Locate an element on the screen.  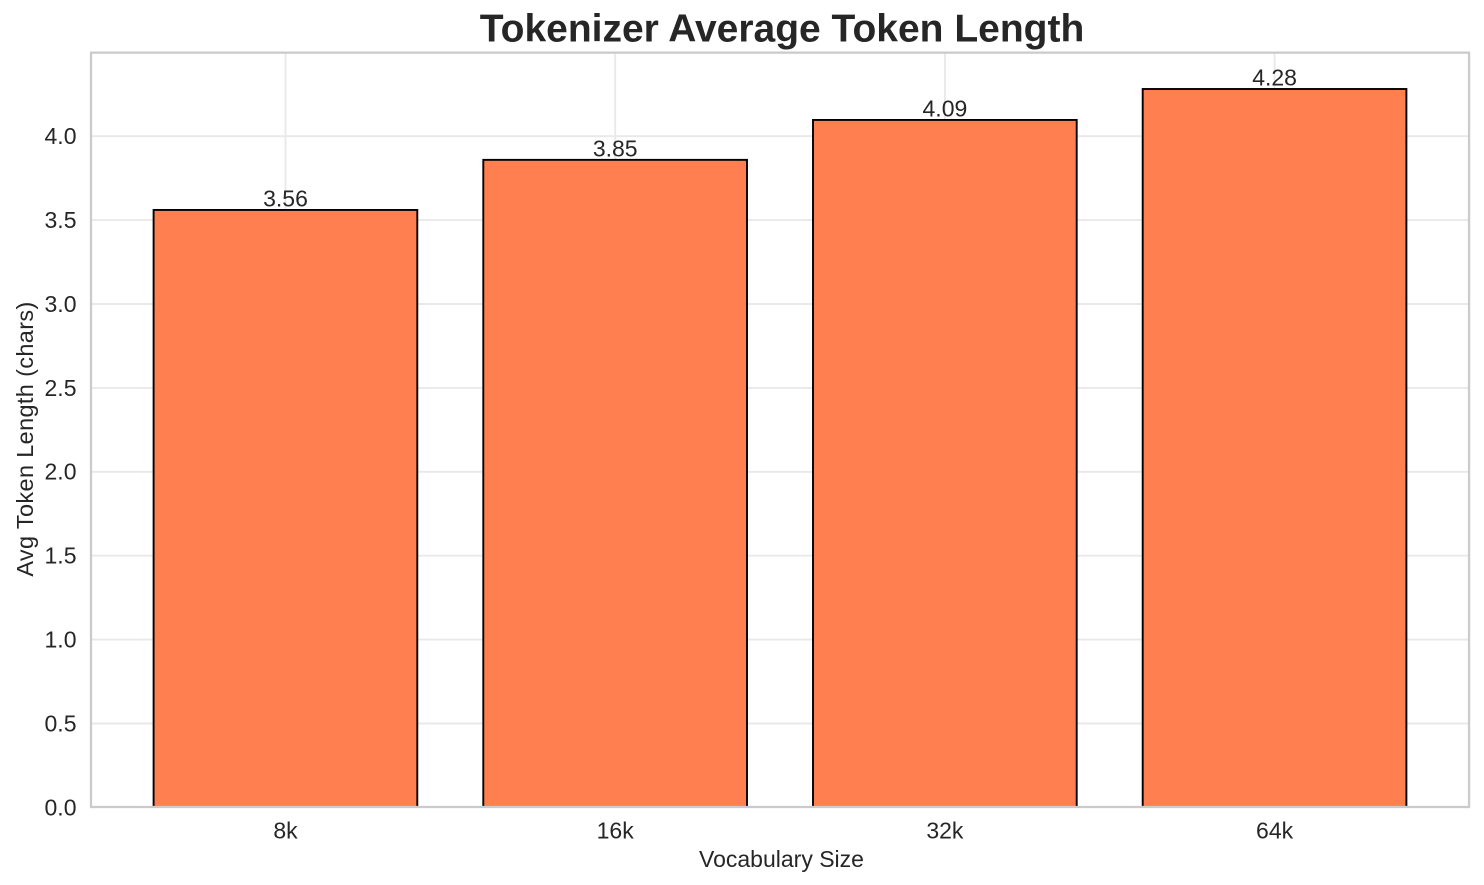
svg-text: 3.56 is located at coordinates (285, 199).